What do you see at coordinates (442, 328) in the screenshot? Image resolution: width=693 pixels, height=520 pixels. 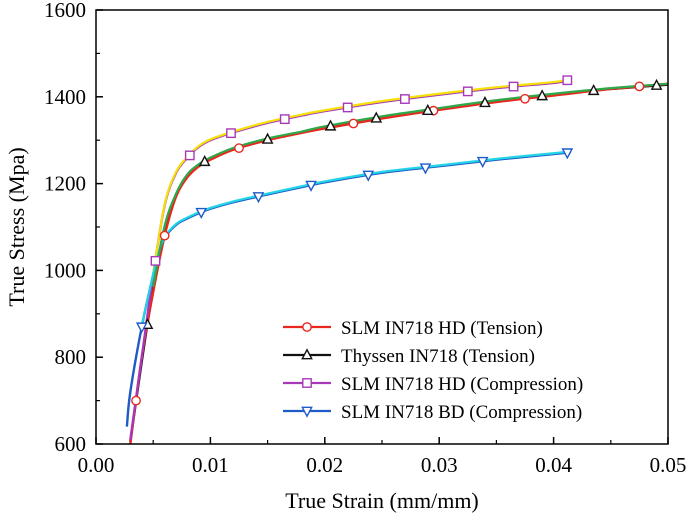 I see `legend-label: SLM IN718 HD (Tension)` at bounding box center [442, 328].